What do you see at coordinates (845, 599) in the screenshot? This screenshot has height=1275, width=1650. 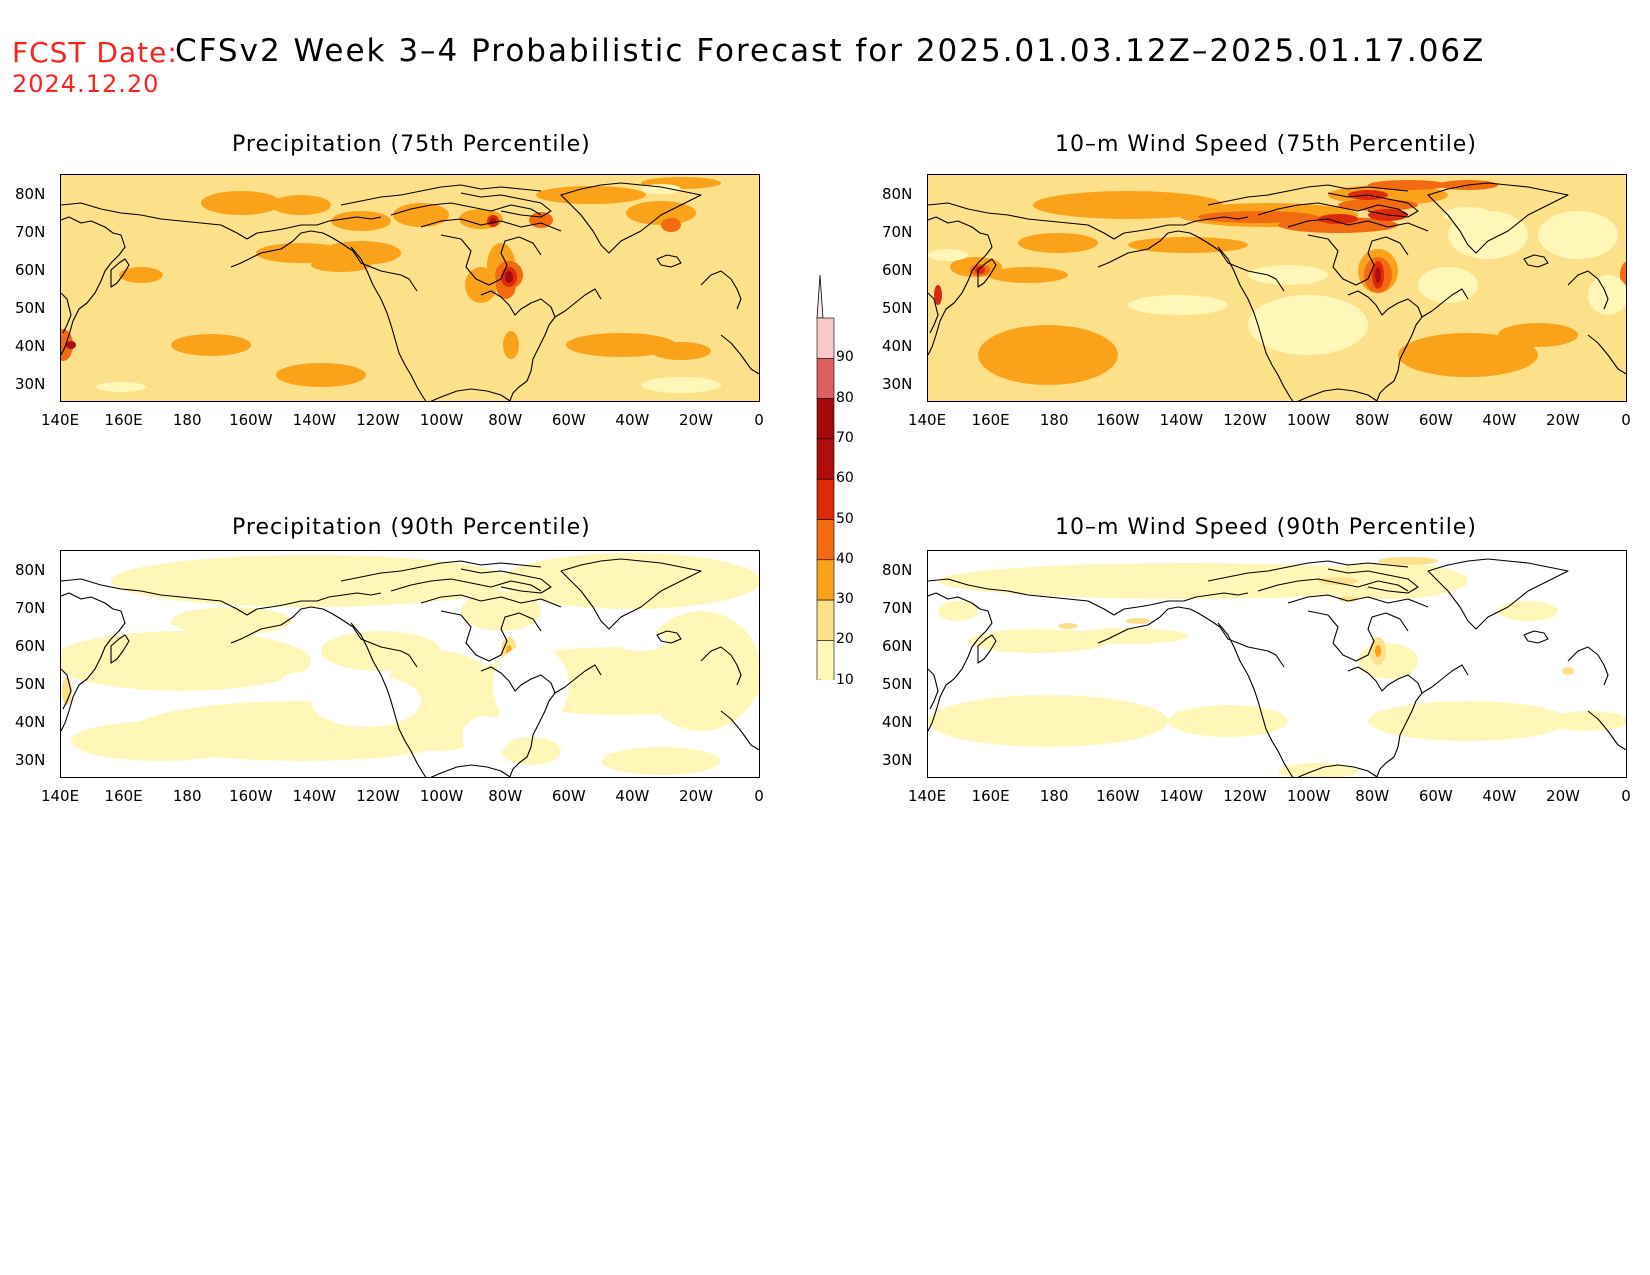 I see `colorbar-level-label: 30` at bounding box center [845, 599].